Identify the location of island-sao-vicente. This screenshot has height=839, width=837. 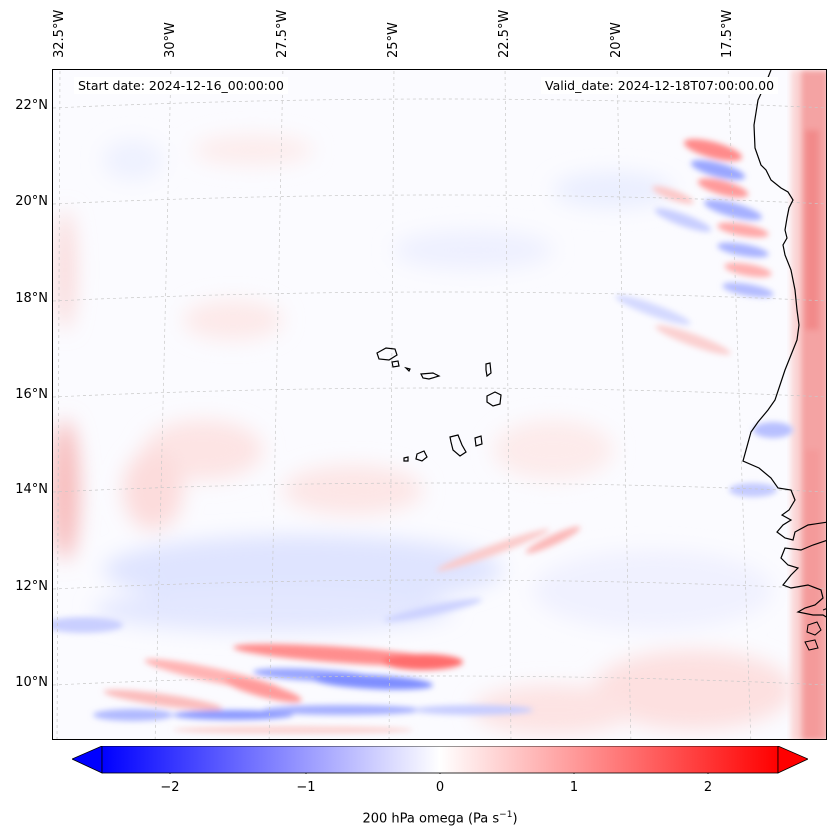
(395, 364).